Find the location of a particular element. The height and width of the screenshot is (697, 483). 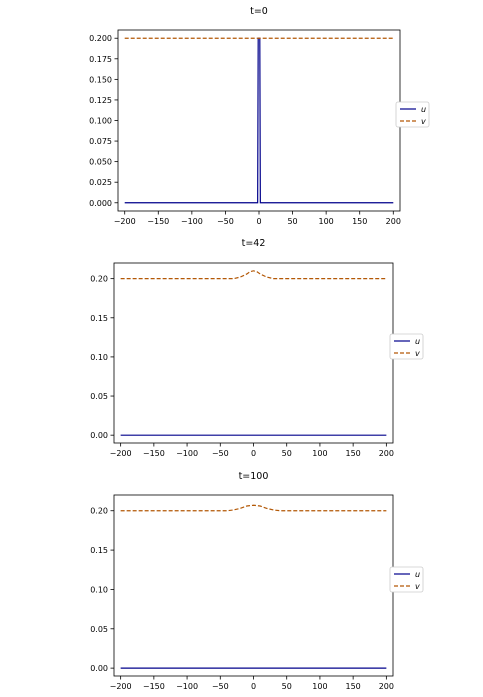

chart-title: t=0 is located at coordinates (259, 11).